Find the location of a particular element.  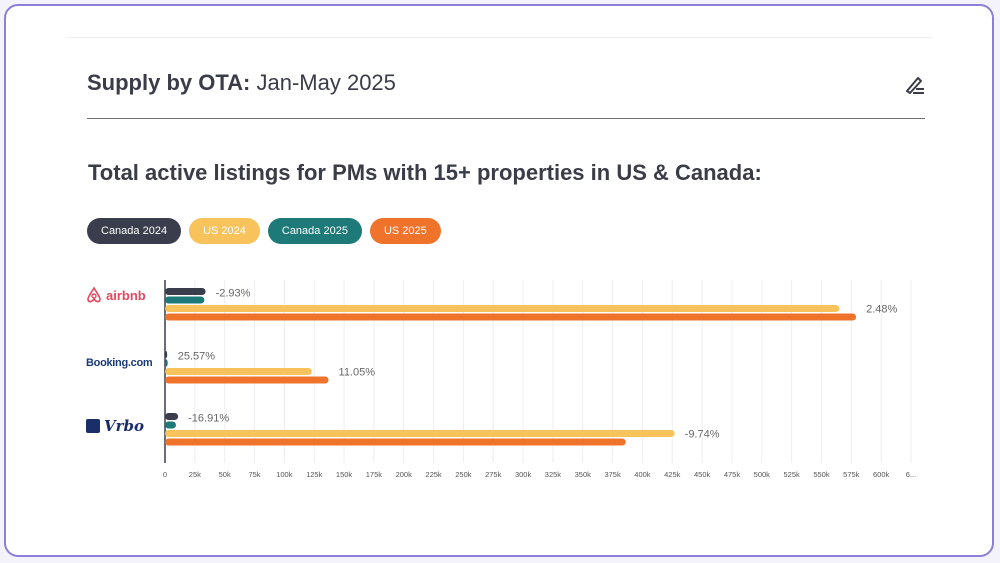

vrbo-icon is located at coordinates (93, 426).